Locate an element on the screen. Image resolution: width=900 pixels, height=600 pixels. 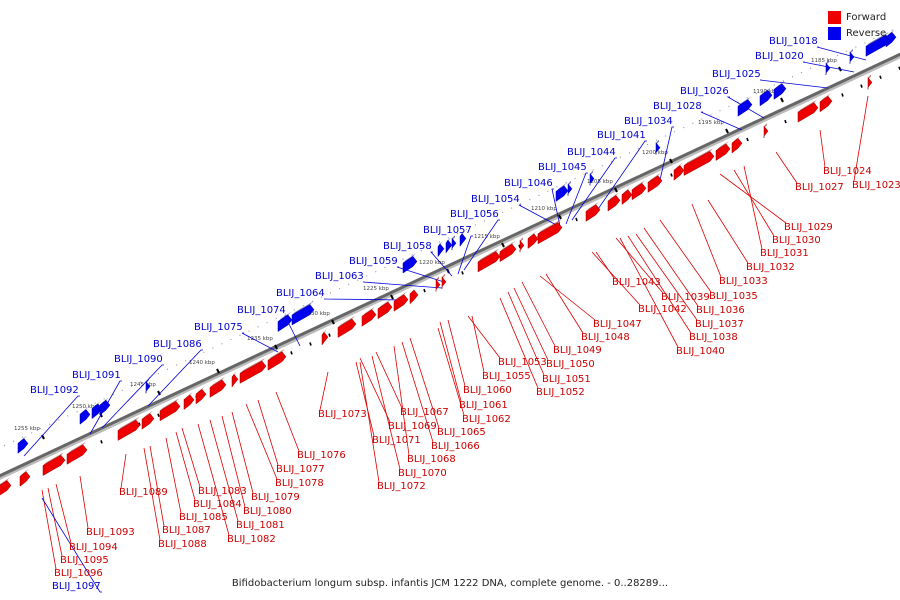
tick-11: 1240 kbp is located at coordinates (204, 367).